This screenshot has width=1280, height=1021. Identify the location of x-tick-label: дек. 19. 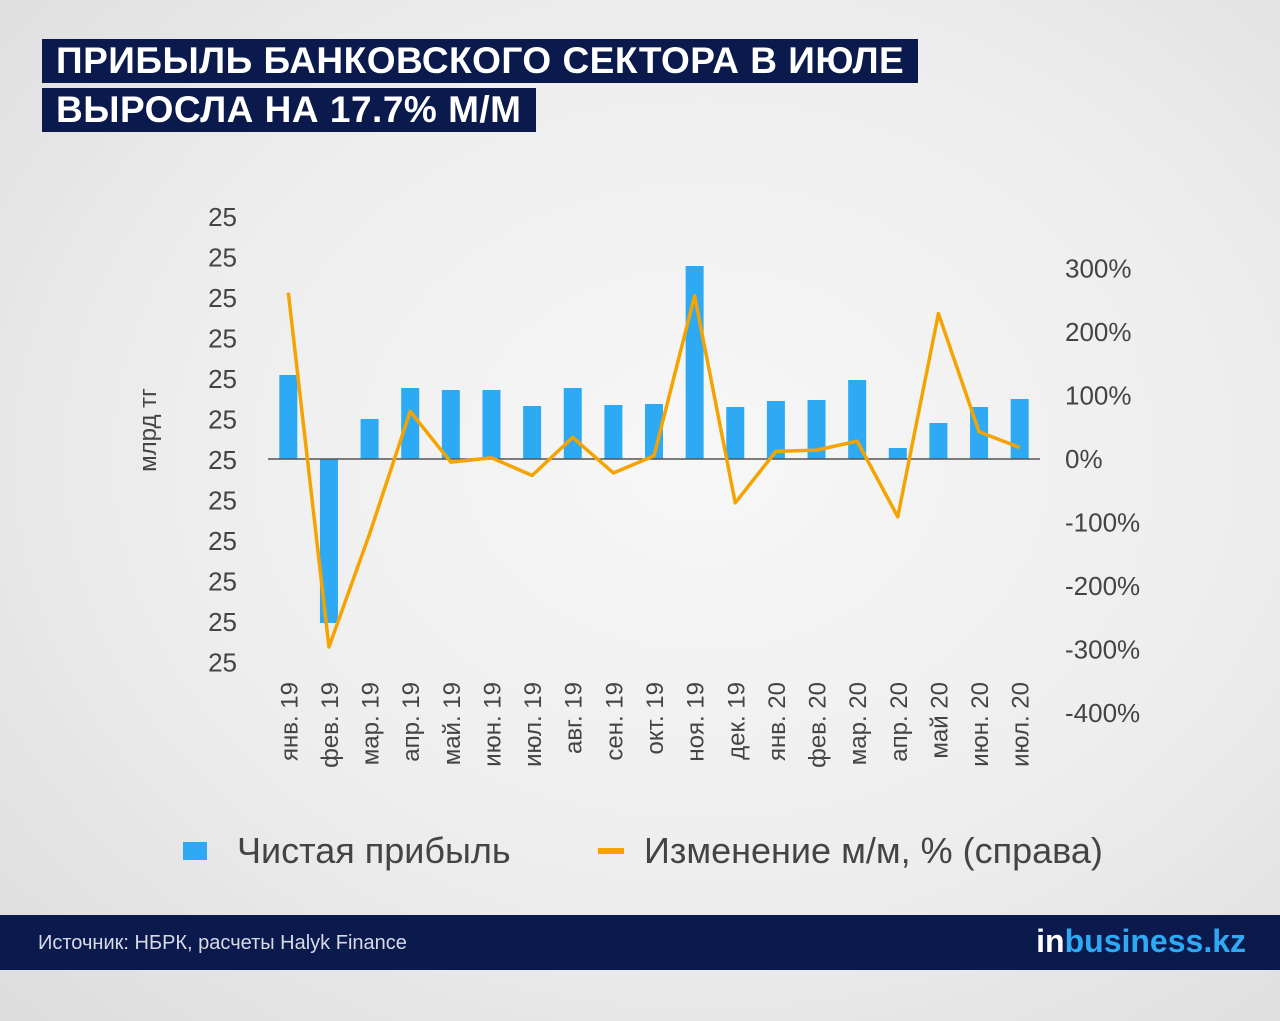
(736, 721).